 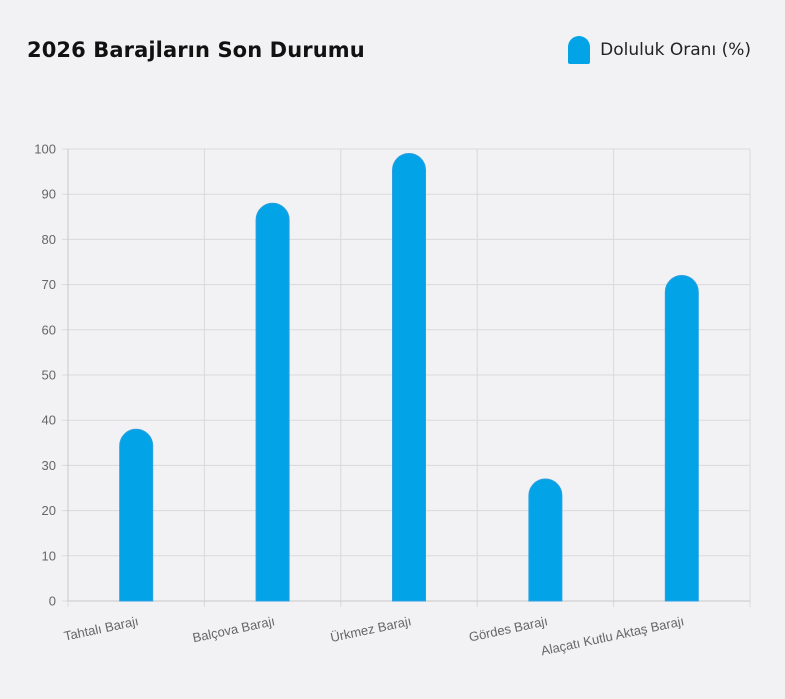 What do you see at coordinates (613, 635) in the screenshot?
I see `x-category-label: Alaçatı Kutlu Aktaş Barajı` at bounding box center [613, 635].